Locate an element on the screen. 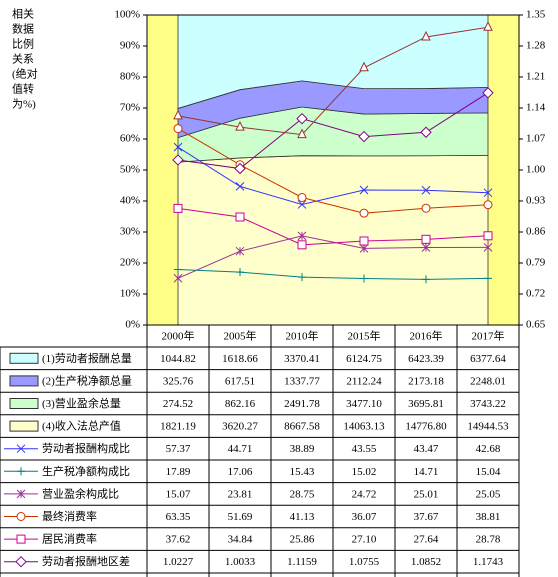 The width and height of the screenshot is (558, 577). table-cell: 51.69 is located at coordinates (240, 517).